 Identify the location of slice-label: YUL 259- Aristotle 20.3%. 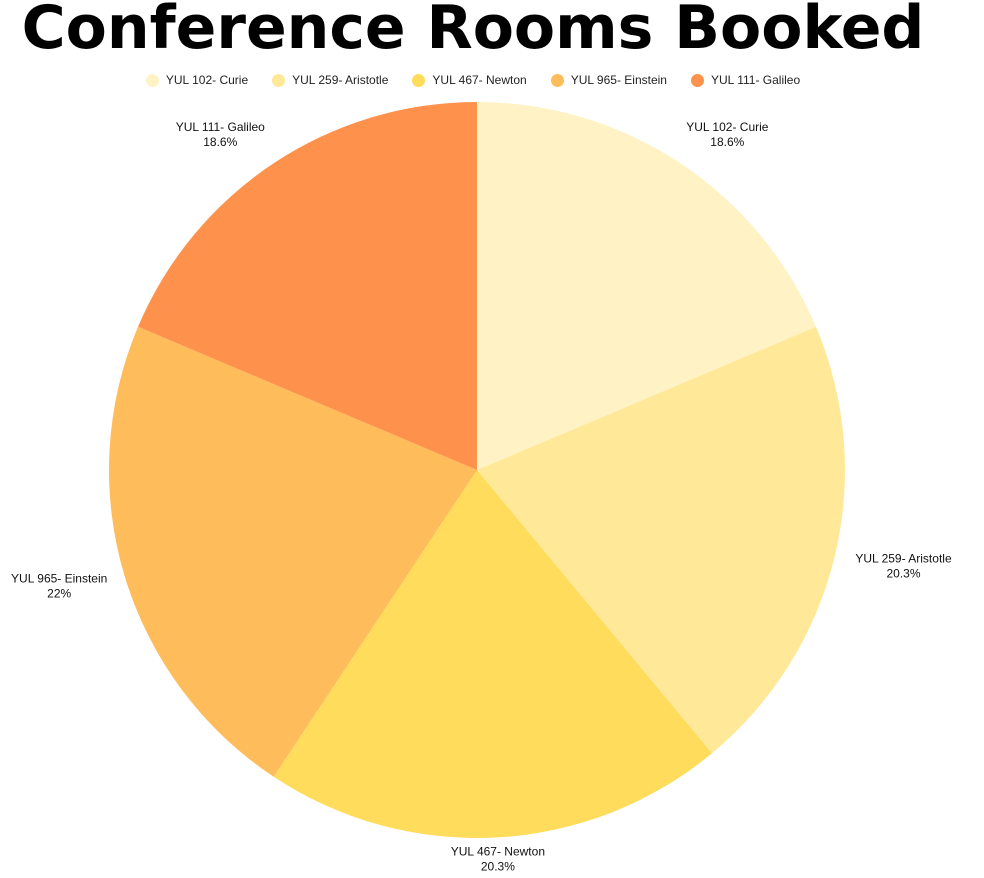
(903, 565).